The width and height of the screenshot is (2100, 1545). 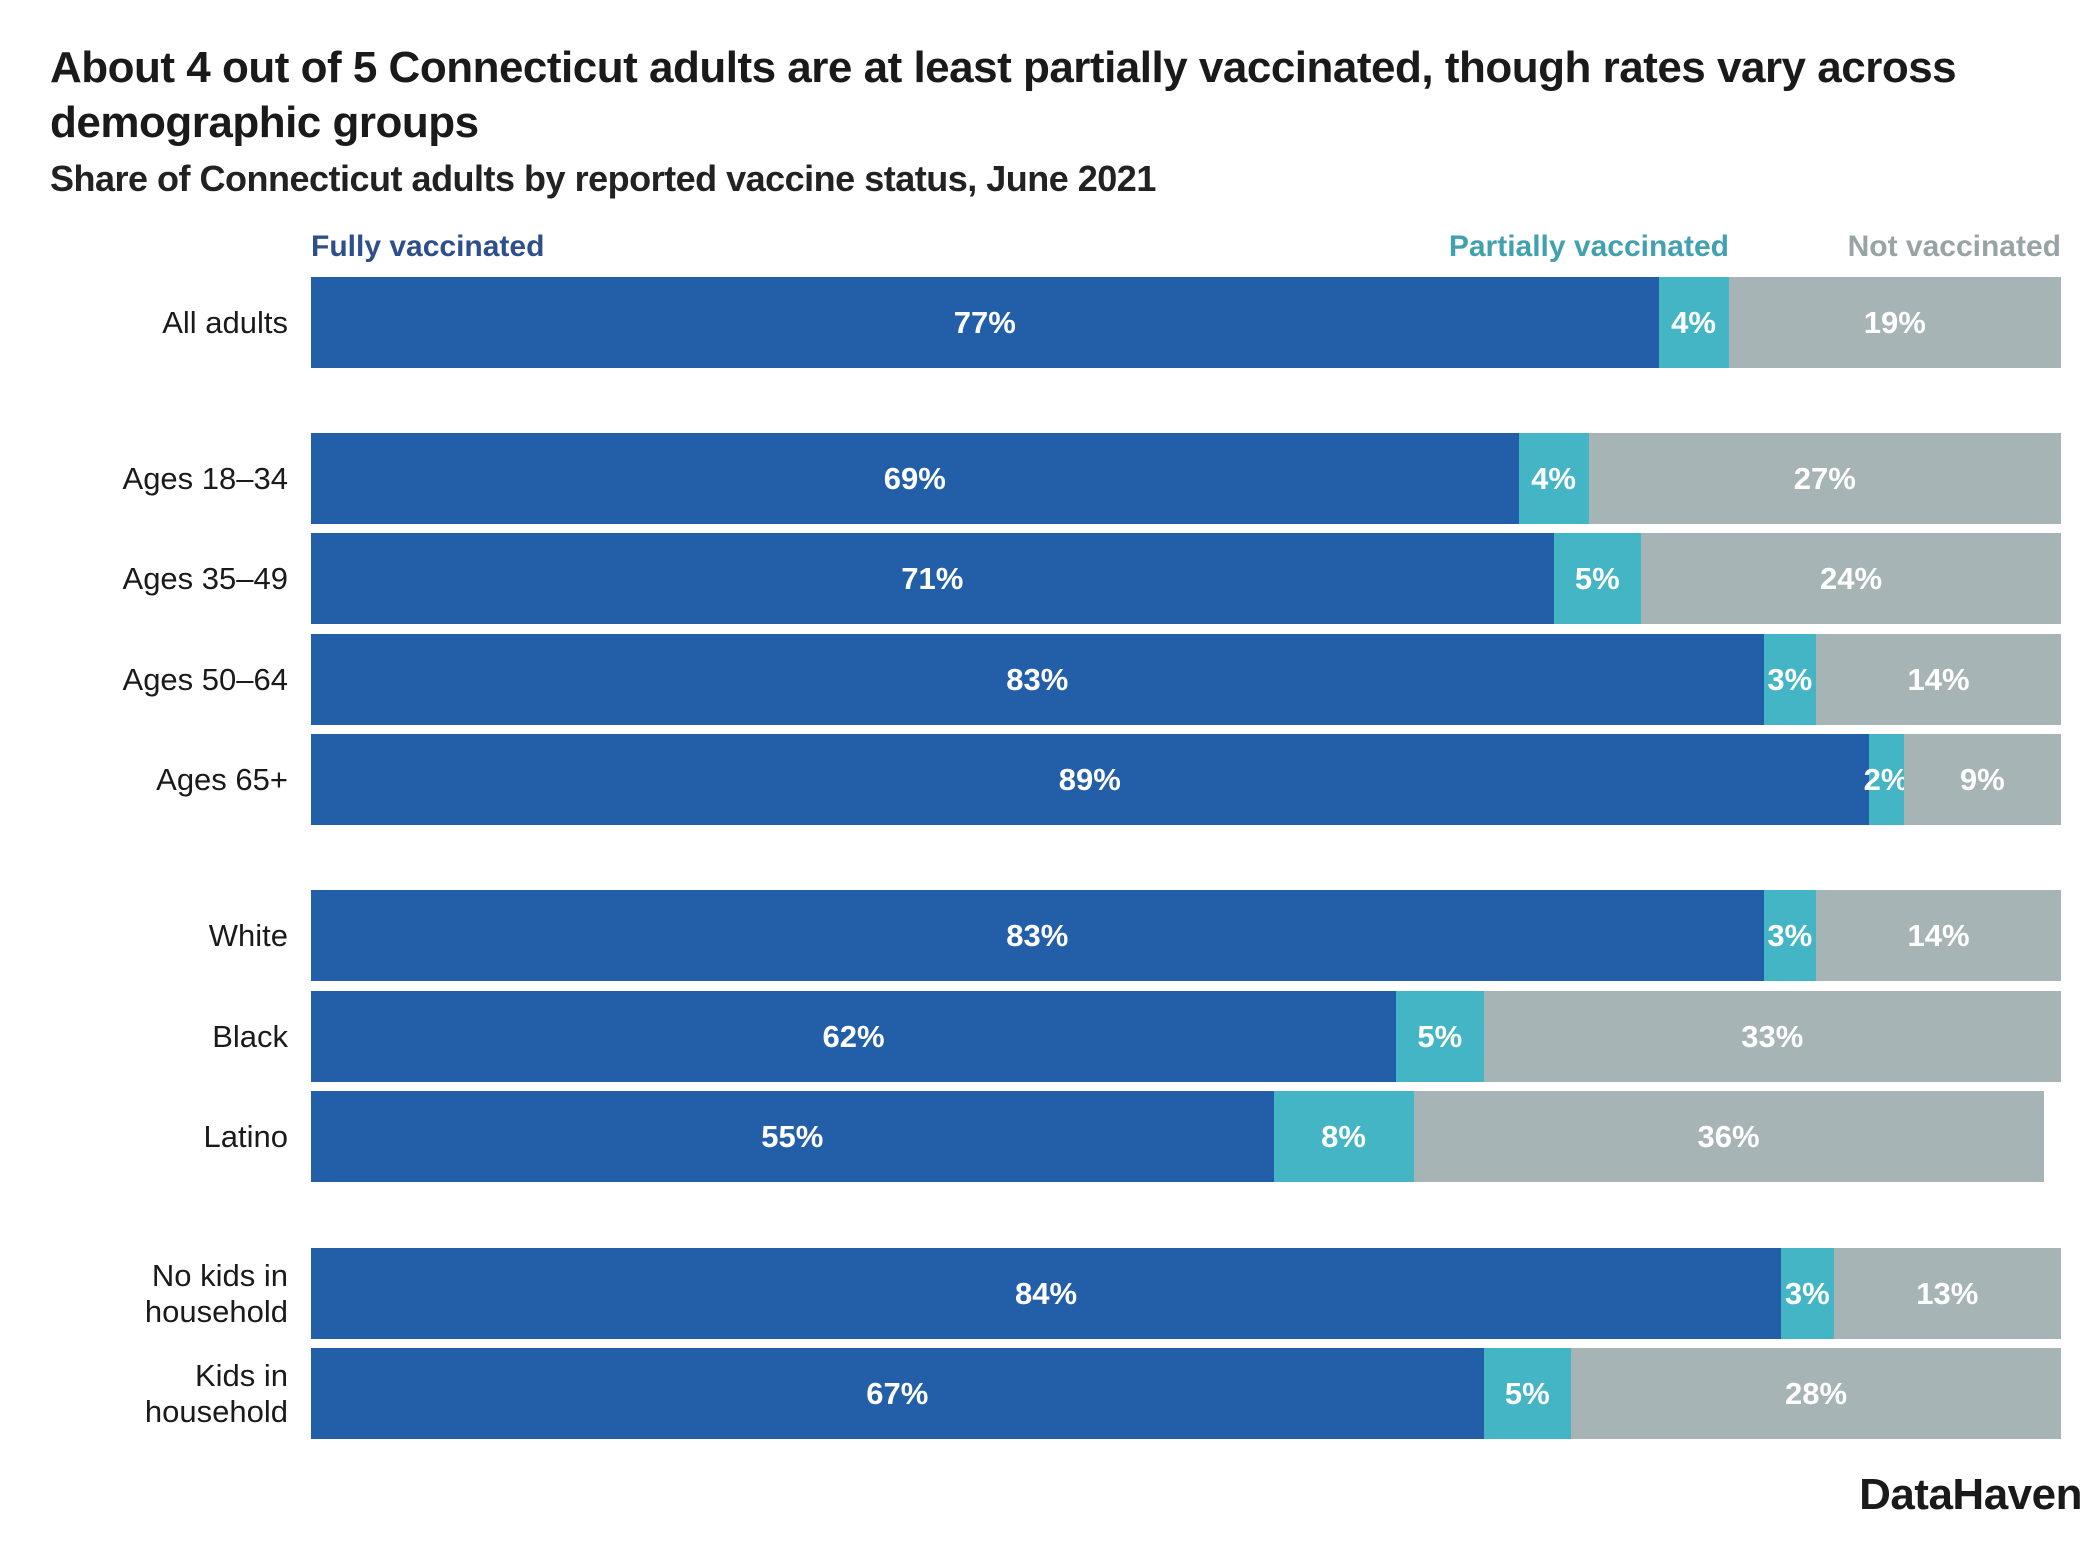 I want to click on bar-segment-partially-vaccinated: 8%, so click(x=1343, y=1136).